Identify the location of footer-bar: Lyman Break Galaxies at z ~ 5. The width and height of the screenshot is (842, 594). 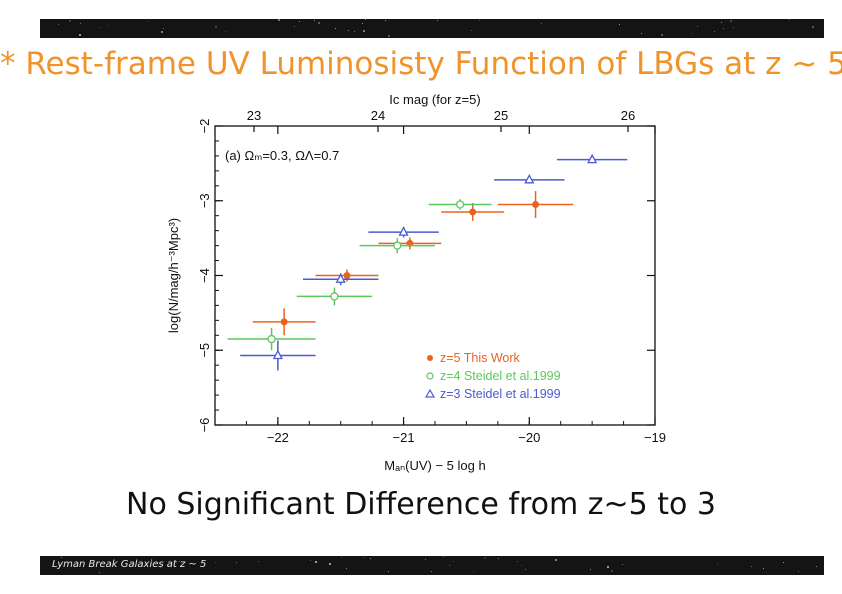
(432, 565).